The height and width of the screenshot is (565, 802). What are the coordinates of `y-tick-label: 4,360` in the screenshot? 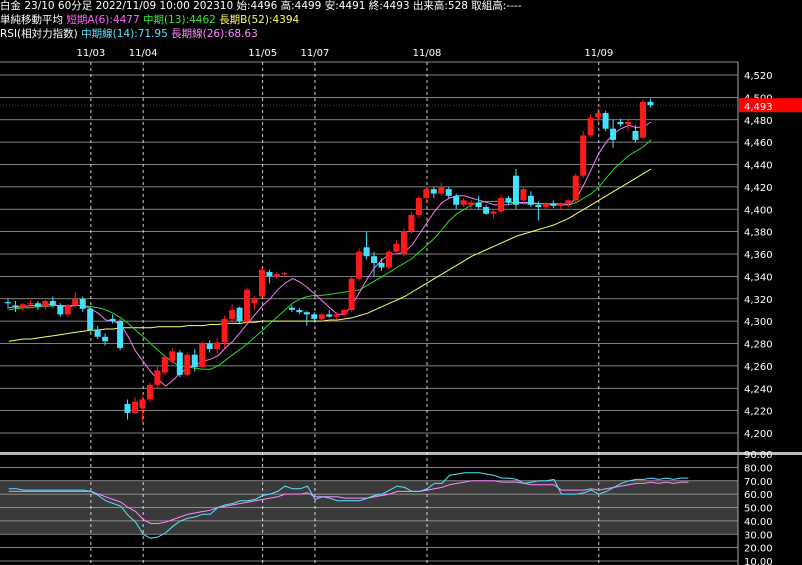 It's located at (758, 255).